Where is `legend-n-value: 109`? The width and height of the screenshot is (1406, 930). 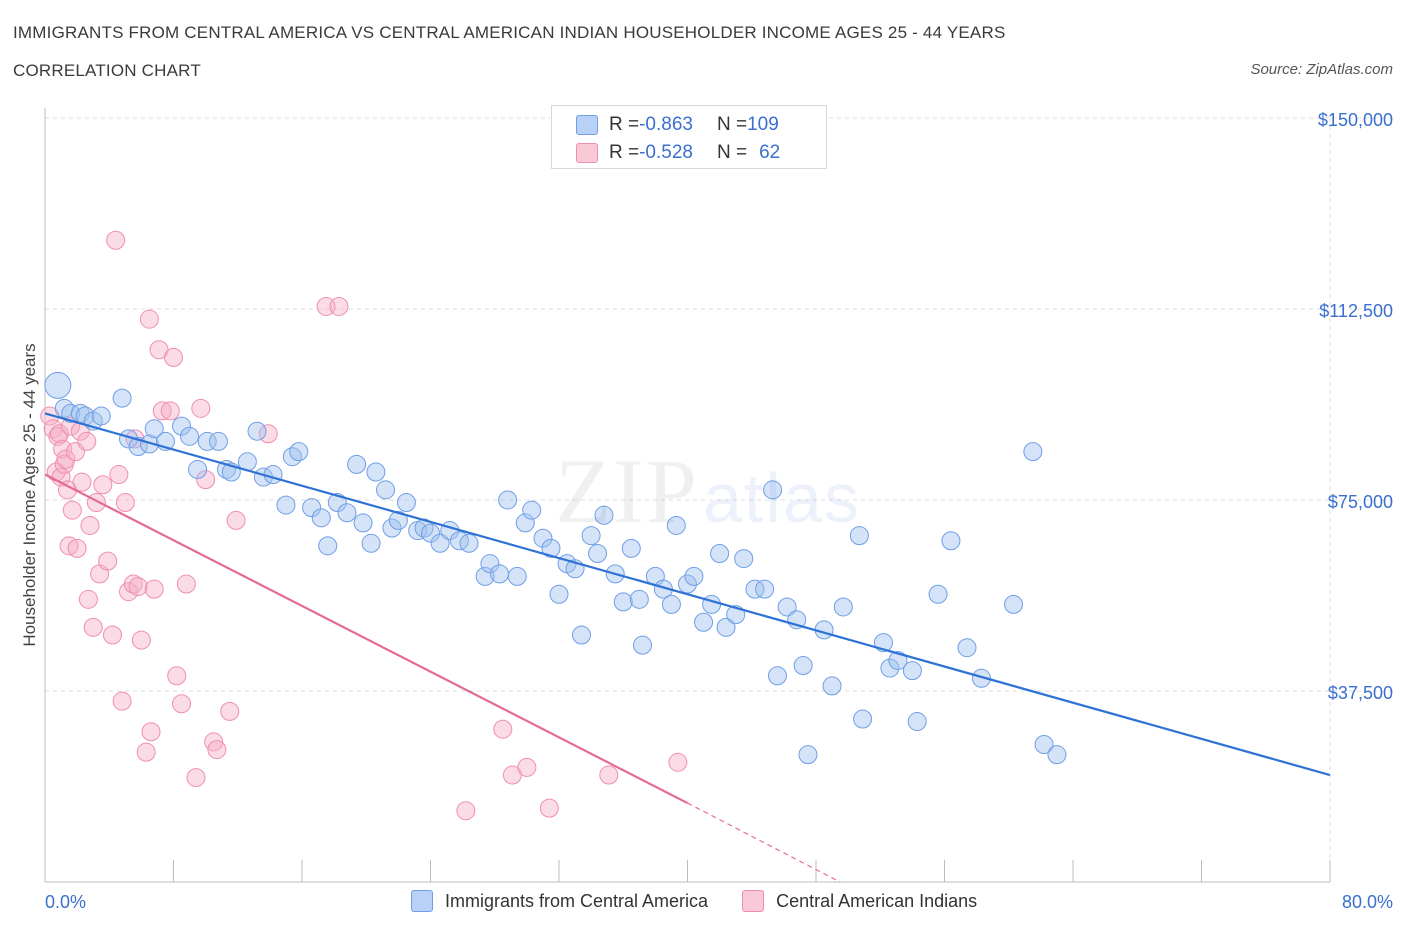
legend-n-value: 109 is located at coordinates (763, 124).